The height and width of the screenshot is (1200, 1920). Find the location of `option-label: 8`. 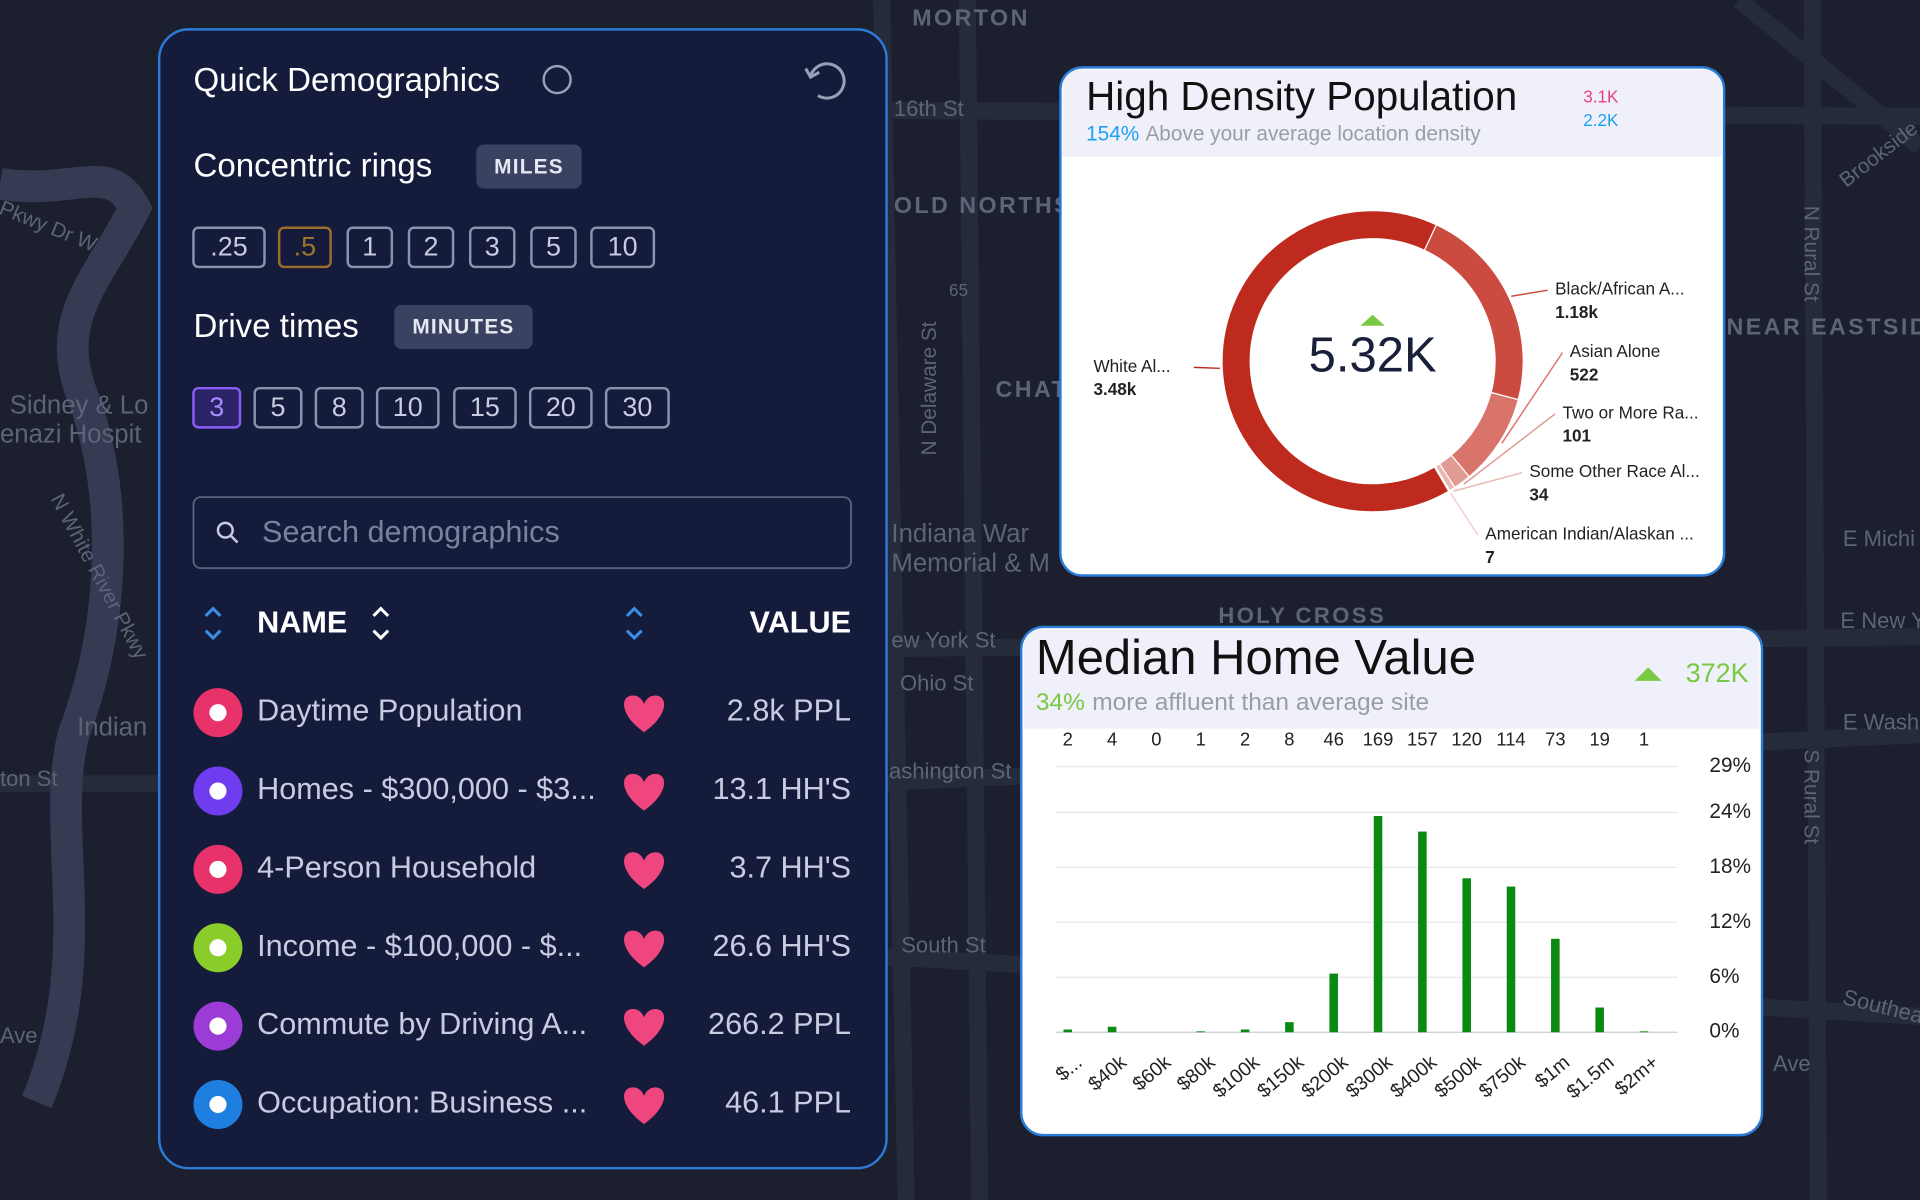

option-label: 8 is located at coordinates (339, 407).